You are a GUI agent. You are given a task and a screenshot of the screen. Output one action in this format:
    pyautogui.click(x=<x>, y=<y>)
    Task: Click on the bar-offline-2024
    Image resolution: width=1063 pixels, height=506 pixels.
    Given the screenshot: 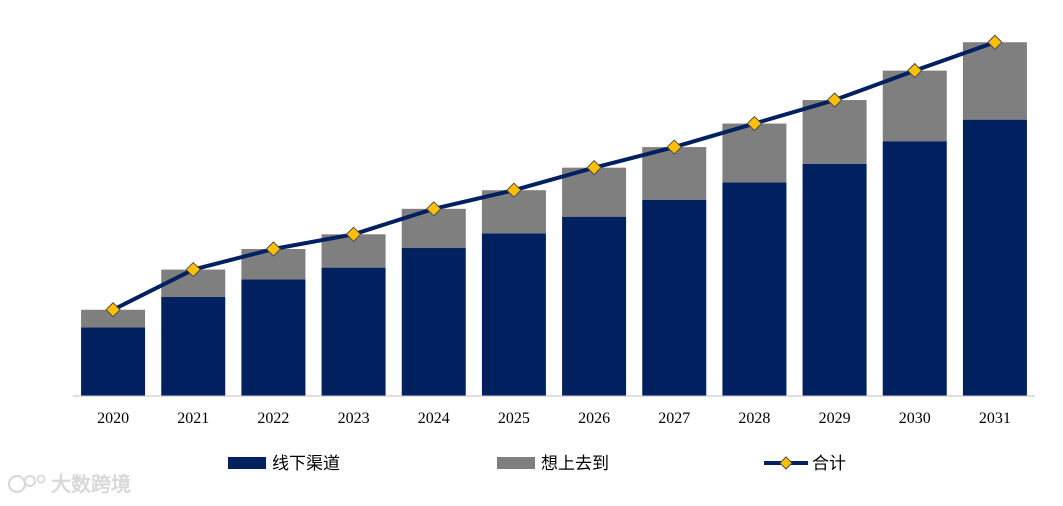 What is the action you would take?
    pyautogui.click(x=433, y=322)
    